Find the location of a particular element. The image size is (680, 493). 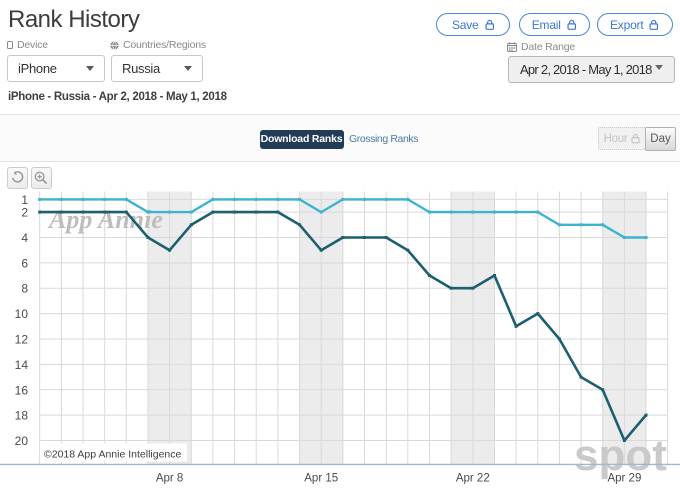

svg-text: 6 is located at coordinates (24, 263).